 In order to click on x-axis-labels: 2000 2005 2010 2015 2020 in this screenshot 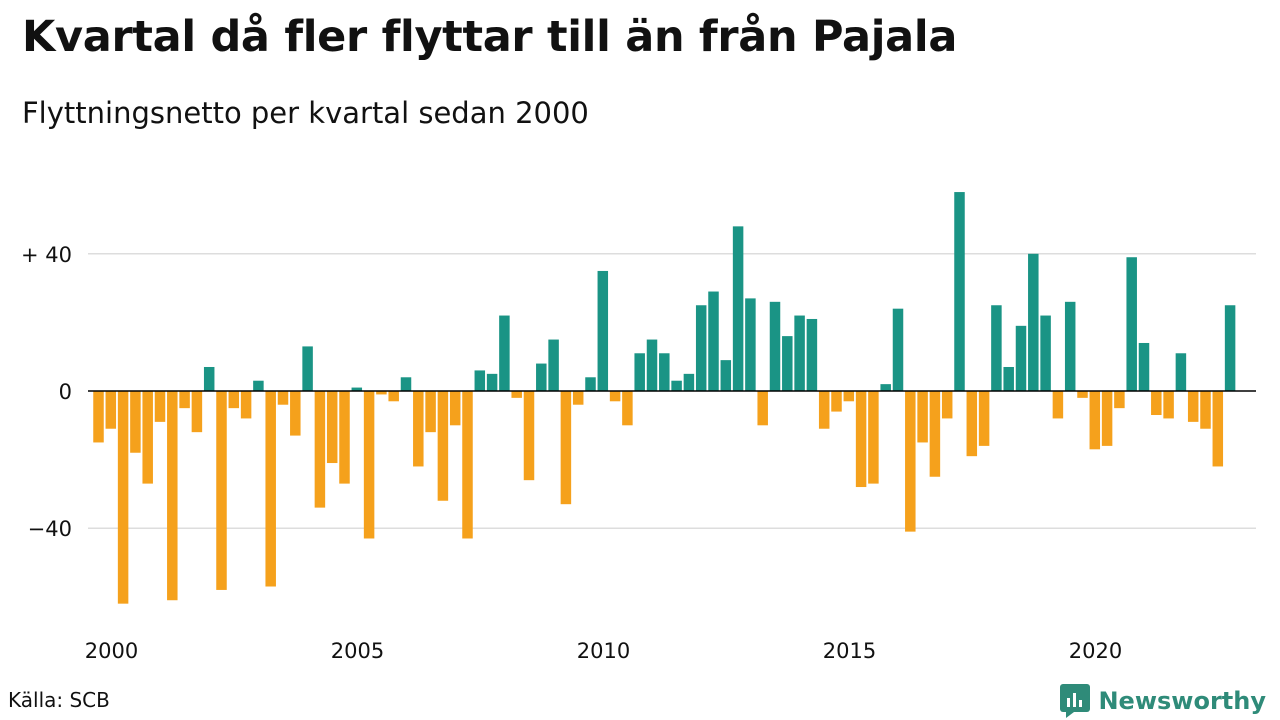, I will do `click(603, 651)`.